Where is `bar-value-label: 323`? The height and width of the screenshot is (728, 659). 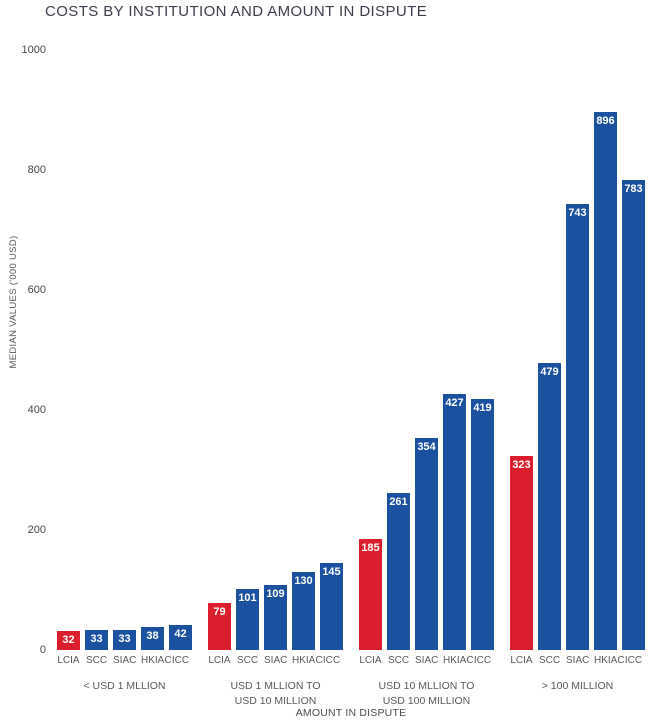
bar-value-label: 323 is located at coordinates (521, 465).